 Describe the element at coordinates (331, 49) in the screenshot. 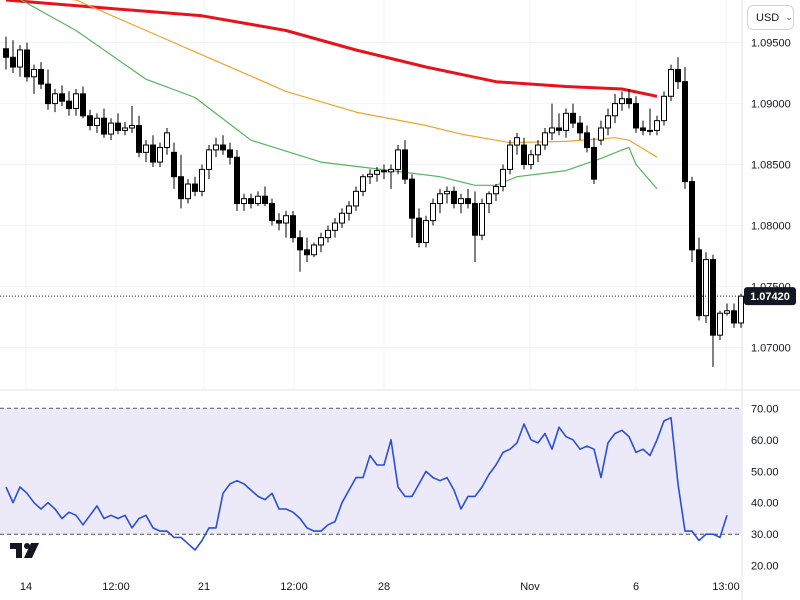

I see `ma-slow-line` at that location.